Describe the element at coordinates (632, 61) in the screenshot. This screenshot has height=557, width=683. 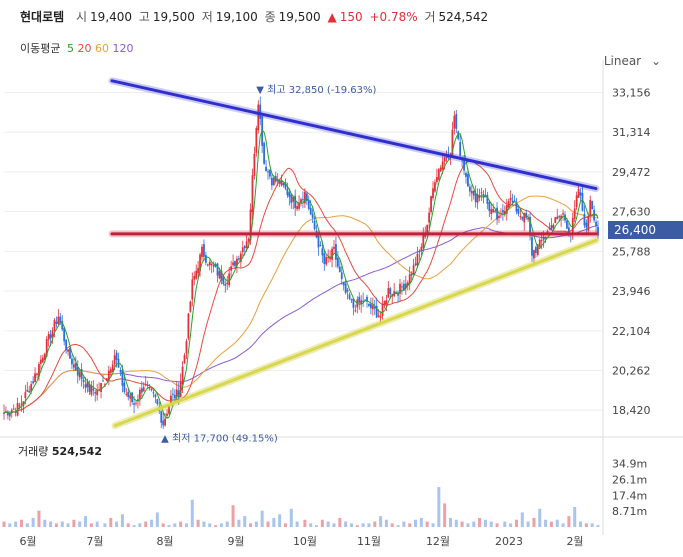
I see `scale-selector: Linear ⌄` at that location.